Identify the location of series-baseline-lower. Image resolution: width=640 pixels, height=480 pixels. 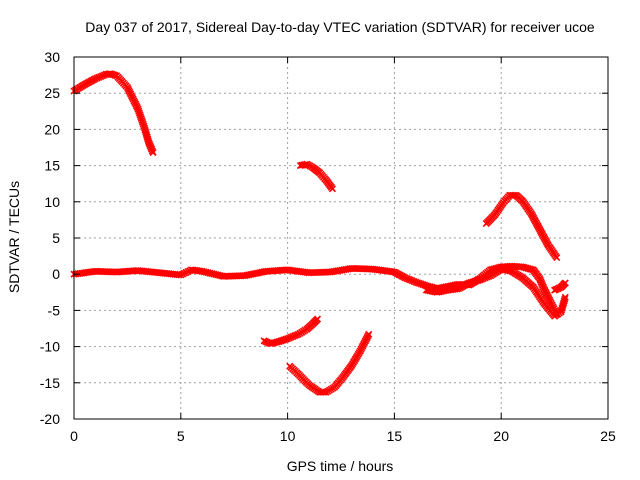
(495, 292).